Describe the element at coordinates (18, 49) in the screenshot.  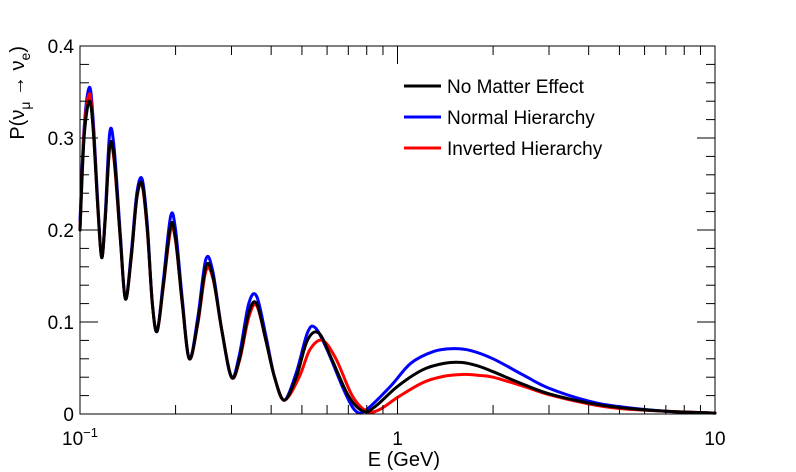
I see `y-axis-title-suffix: )` at that location.